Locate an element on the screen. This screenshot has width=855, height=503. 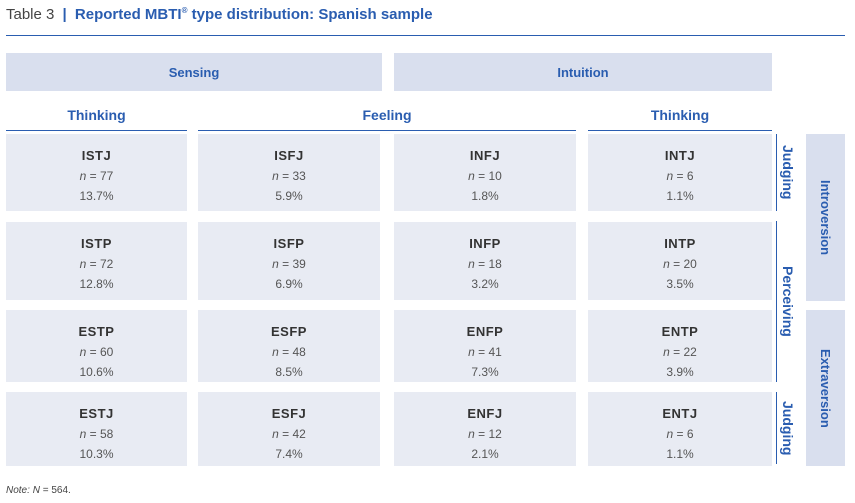
perceiving-rule is located at coordinates (776, 301).